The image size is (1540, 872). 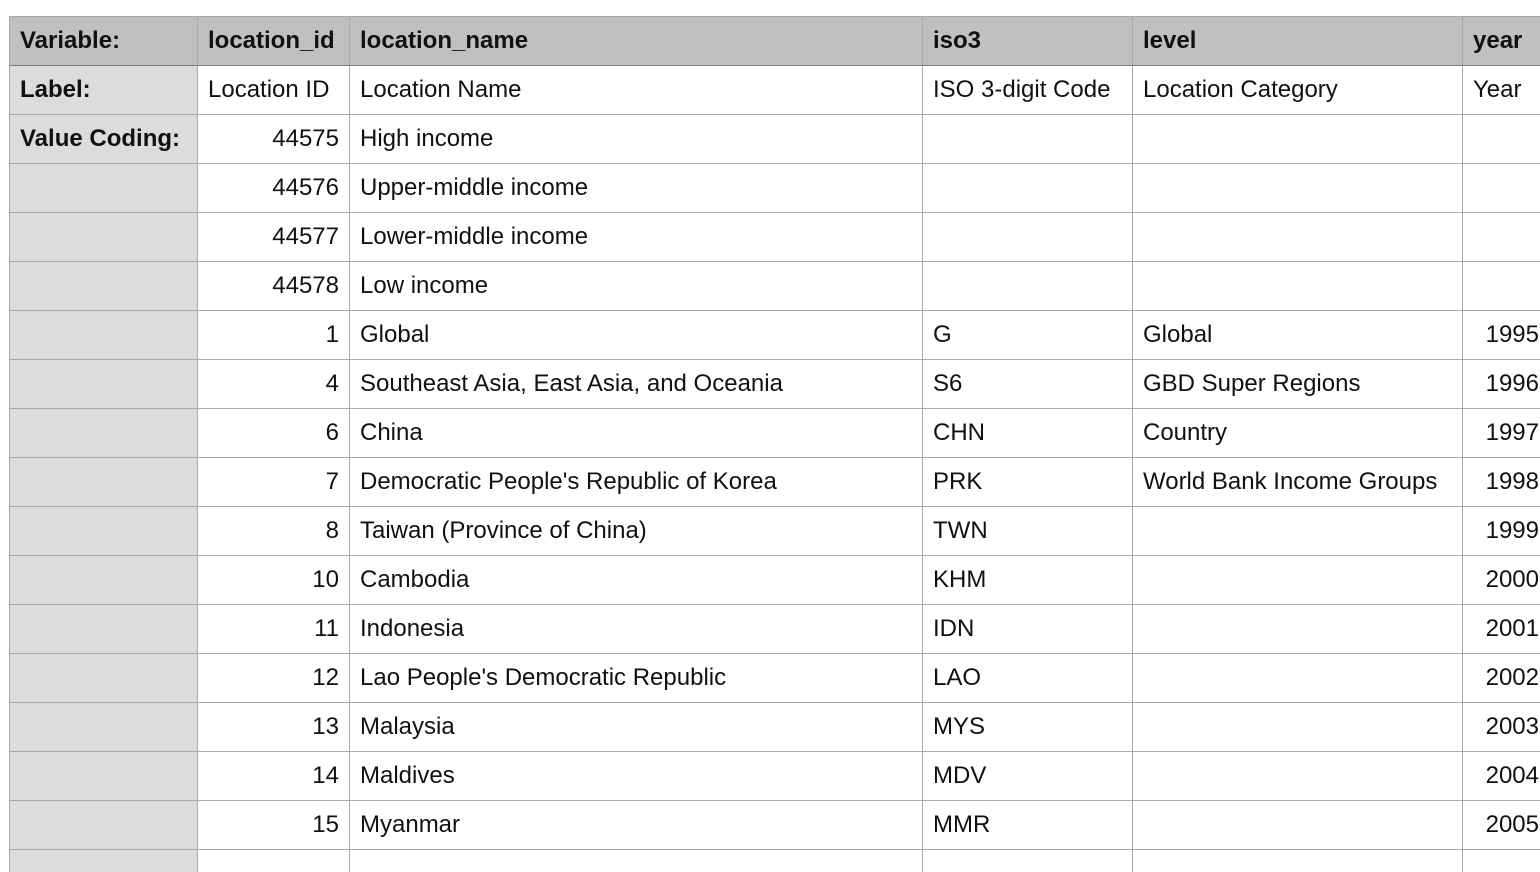 What do you see at coordinates (273, 433) in the screenshot?
I see `cell-location-id: 6` at bounding box center [273, 433].